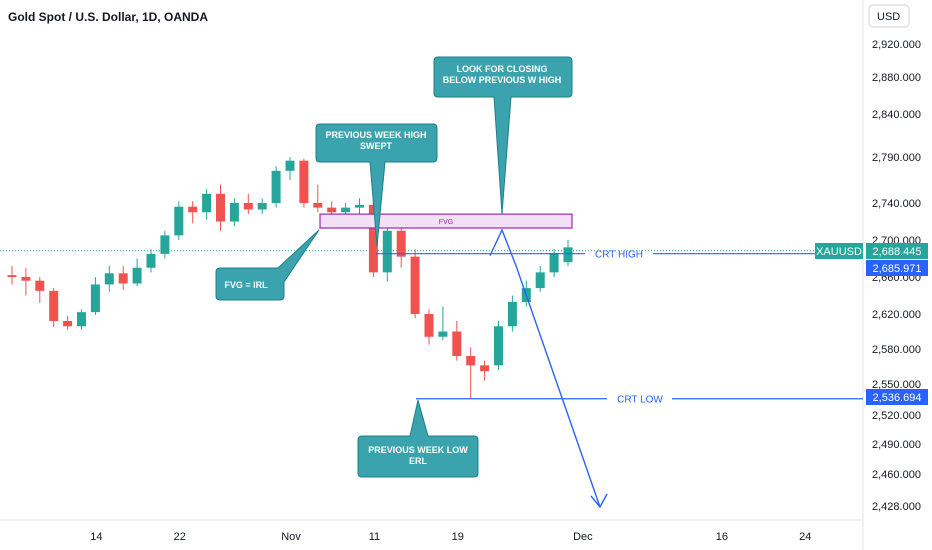  I want to click on x-tick-label: 22, so click(180, 537).